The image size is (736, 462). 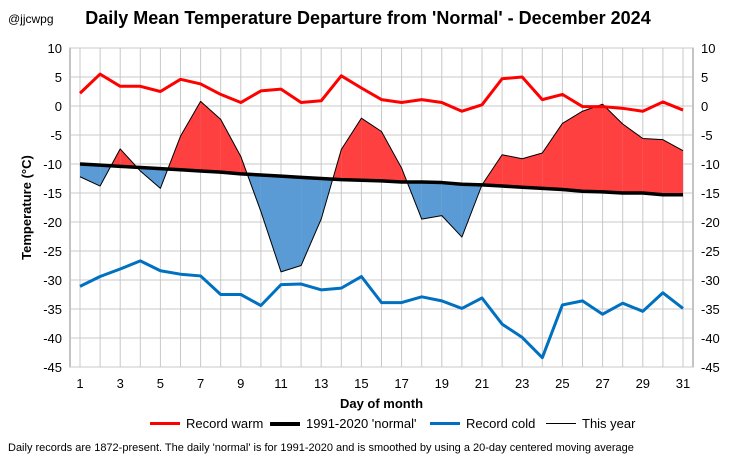 What do you see at coordinates (120, 383) in the screenshot?
I see `x-tick-label: 3` at bounding box center [120, 383].